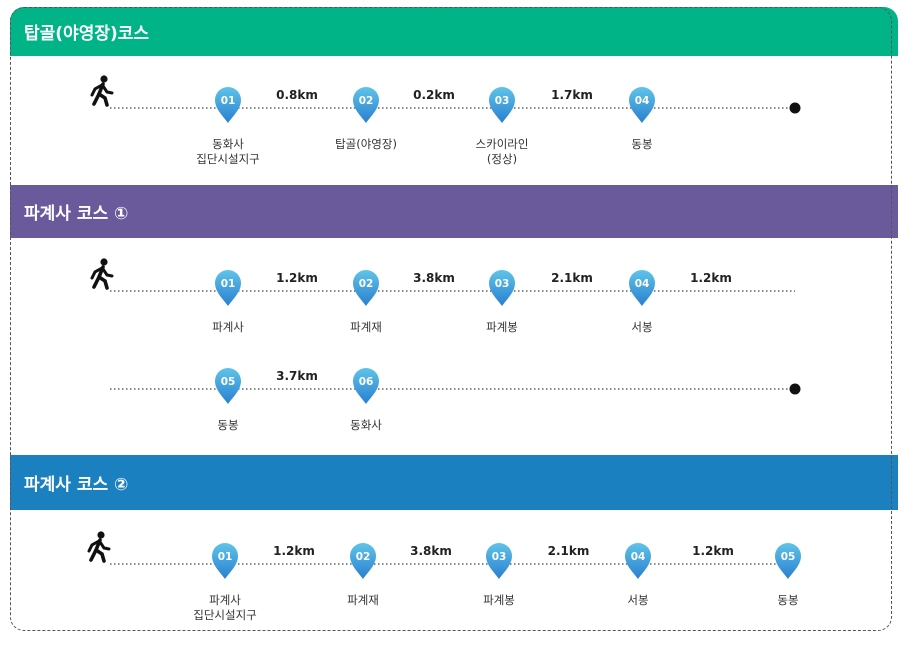 Image resolution: width=908 pixels, height=647 pixels. What do you see at coordinates (502, 144) in the screenshot?
I see `stop-label: 스카이라인` at bounding box center [502, 144].